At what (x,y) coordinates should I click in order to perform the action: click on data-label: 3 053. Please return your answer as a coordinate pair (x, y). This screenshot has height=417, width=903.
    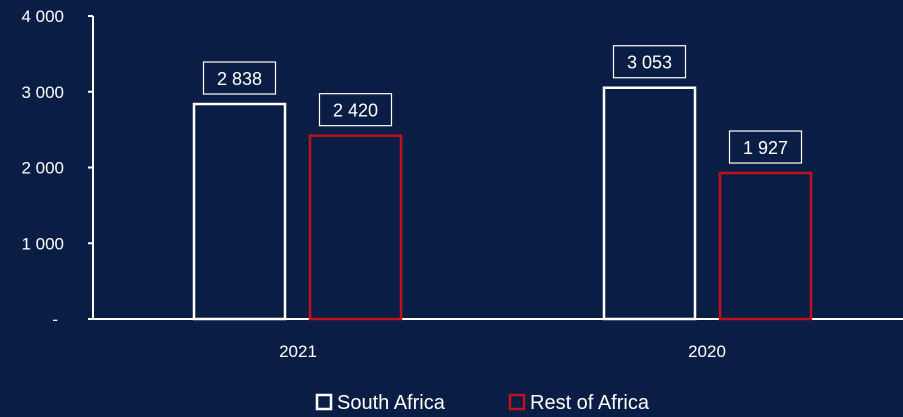
    Looking at the image, I should click on (649, 63).